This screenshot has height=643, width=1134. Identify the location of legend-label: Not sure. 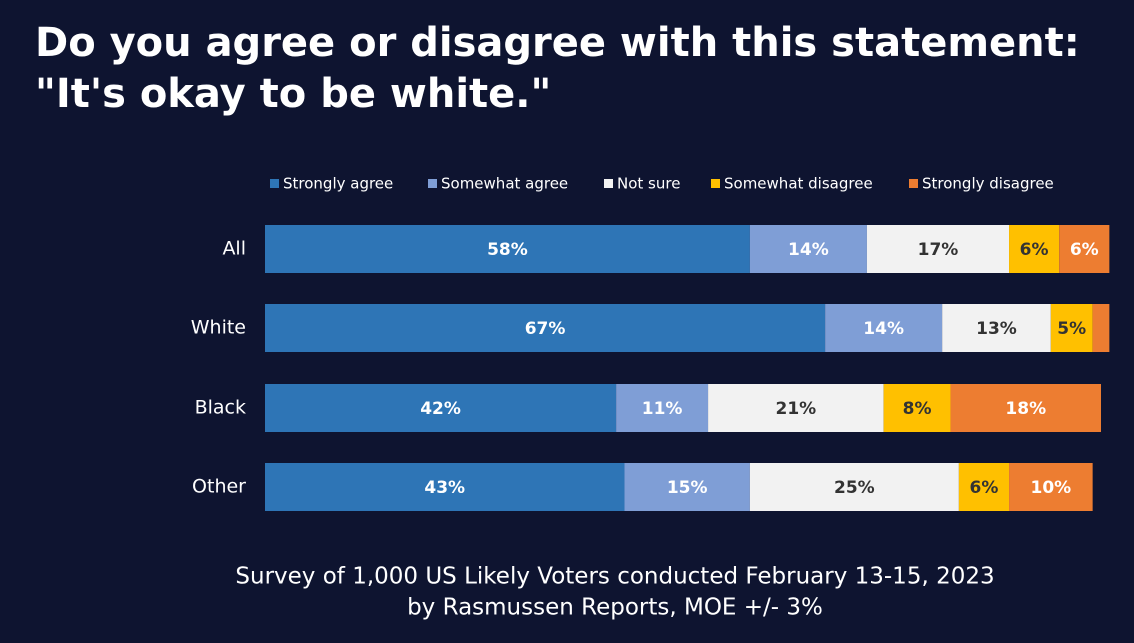
(648, 184).